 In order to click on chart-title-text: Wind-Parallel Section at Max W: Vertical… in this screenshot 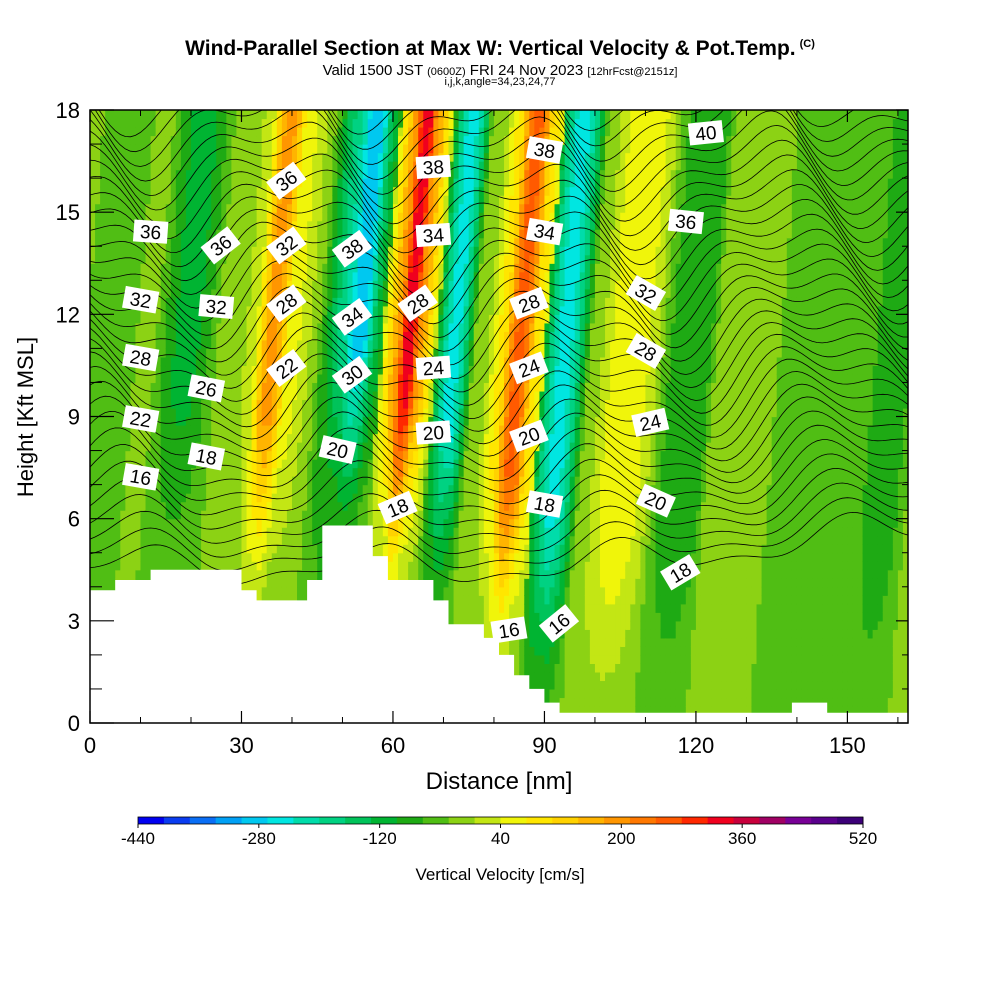, I will do `click(490, 48)`.